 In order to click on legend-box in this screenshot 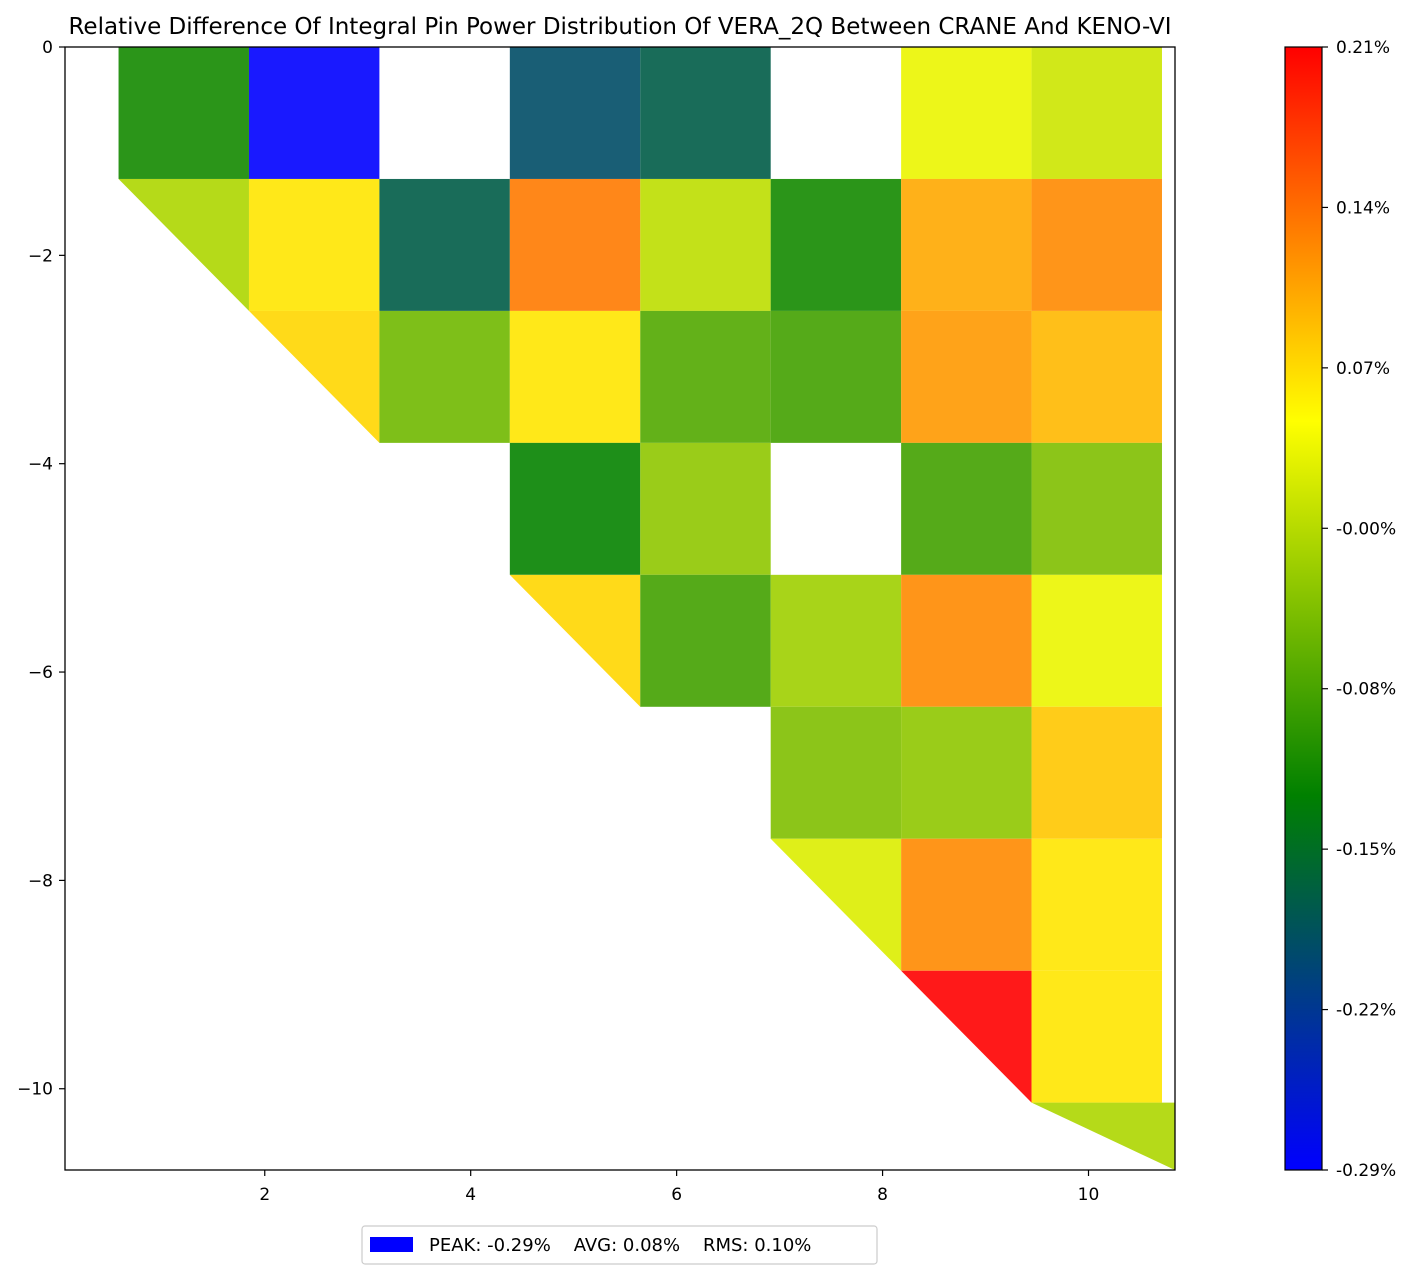, I will do `click(619, 1245)`.